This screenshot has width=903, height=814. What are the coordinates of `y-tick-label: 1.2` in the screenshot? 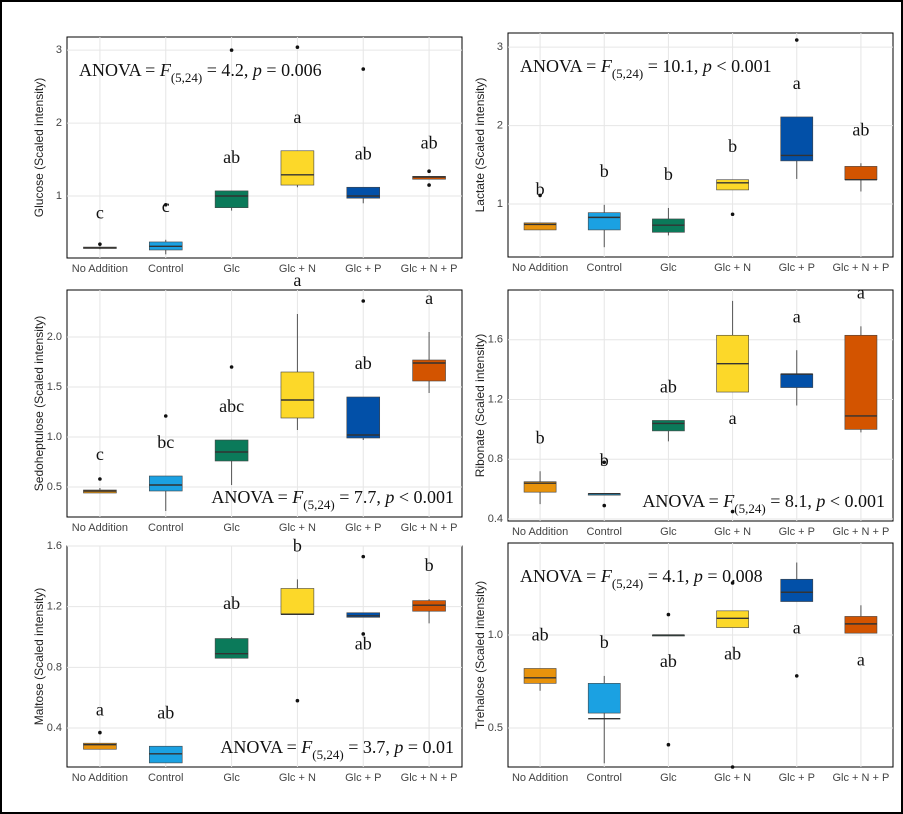 It's located at (54, 607).